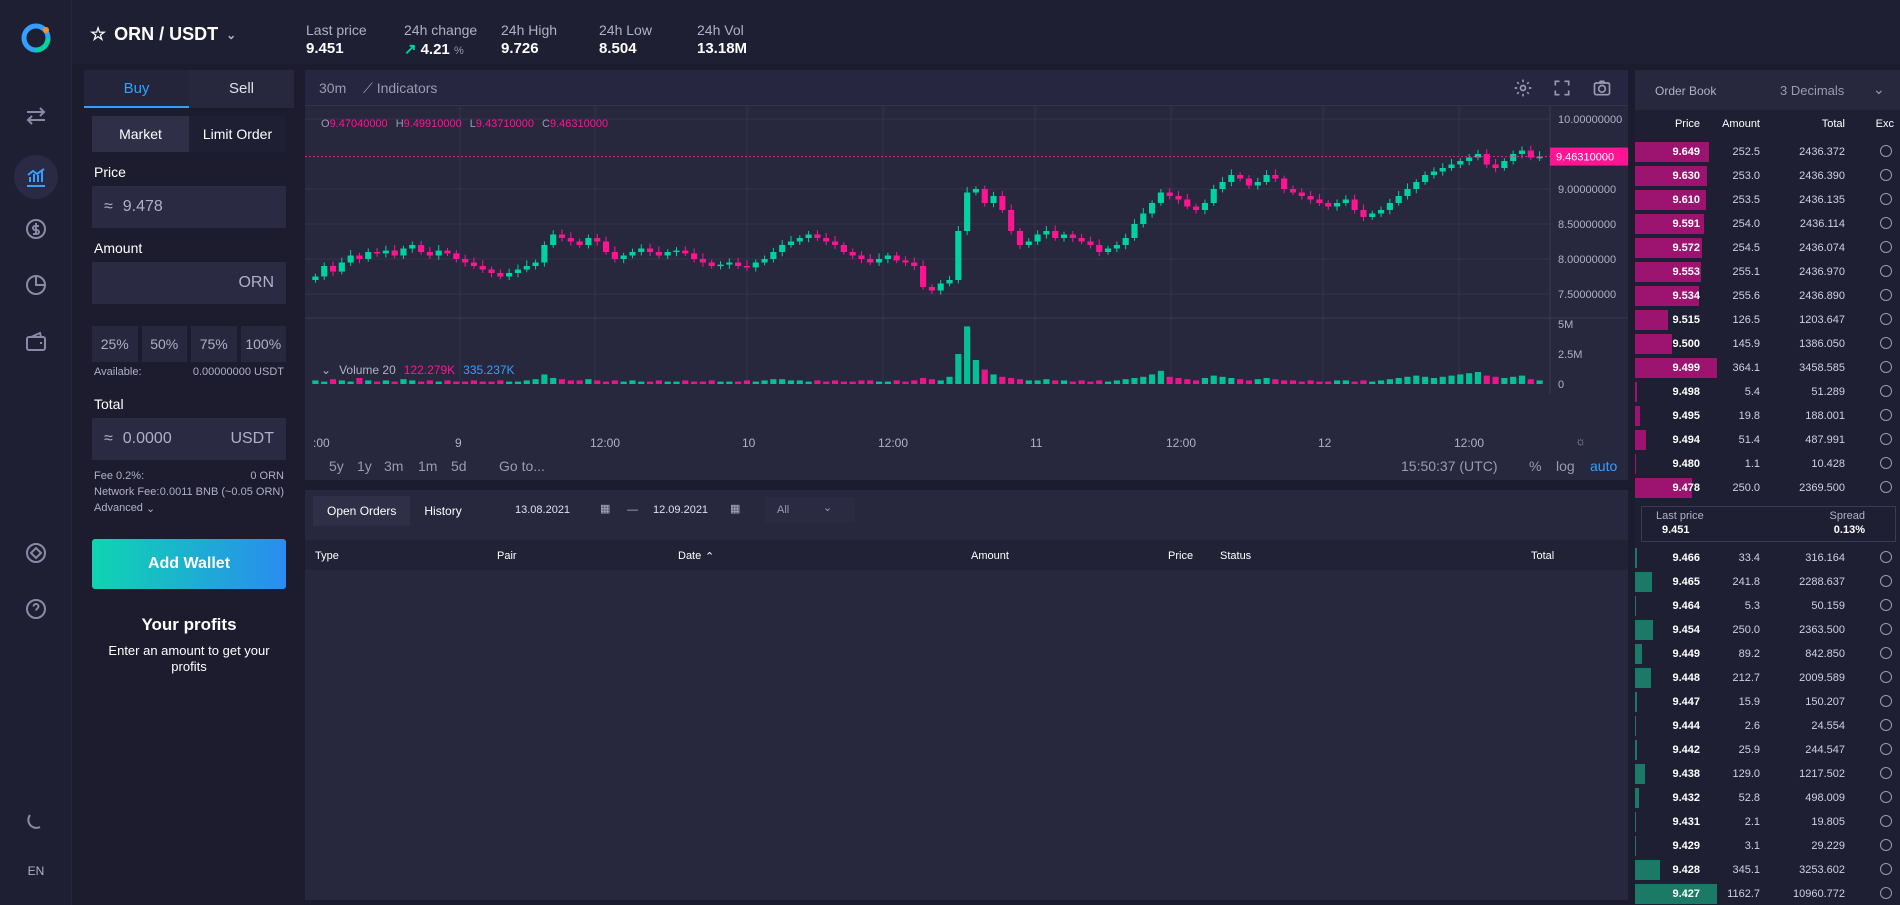 The width and height of the screenshot is (1900, 905). Describe the element at coordinates (1767, 654) in the screenshot. I see `bid-row: 9.449 89.2 842.850` at that location.